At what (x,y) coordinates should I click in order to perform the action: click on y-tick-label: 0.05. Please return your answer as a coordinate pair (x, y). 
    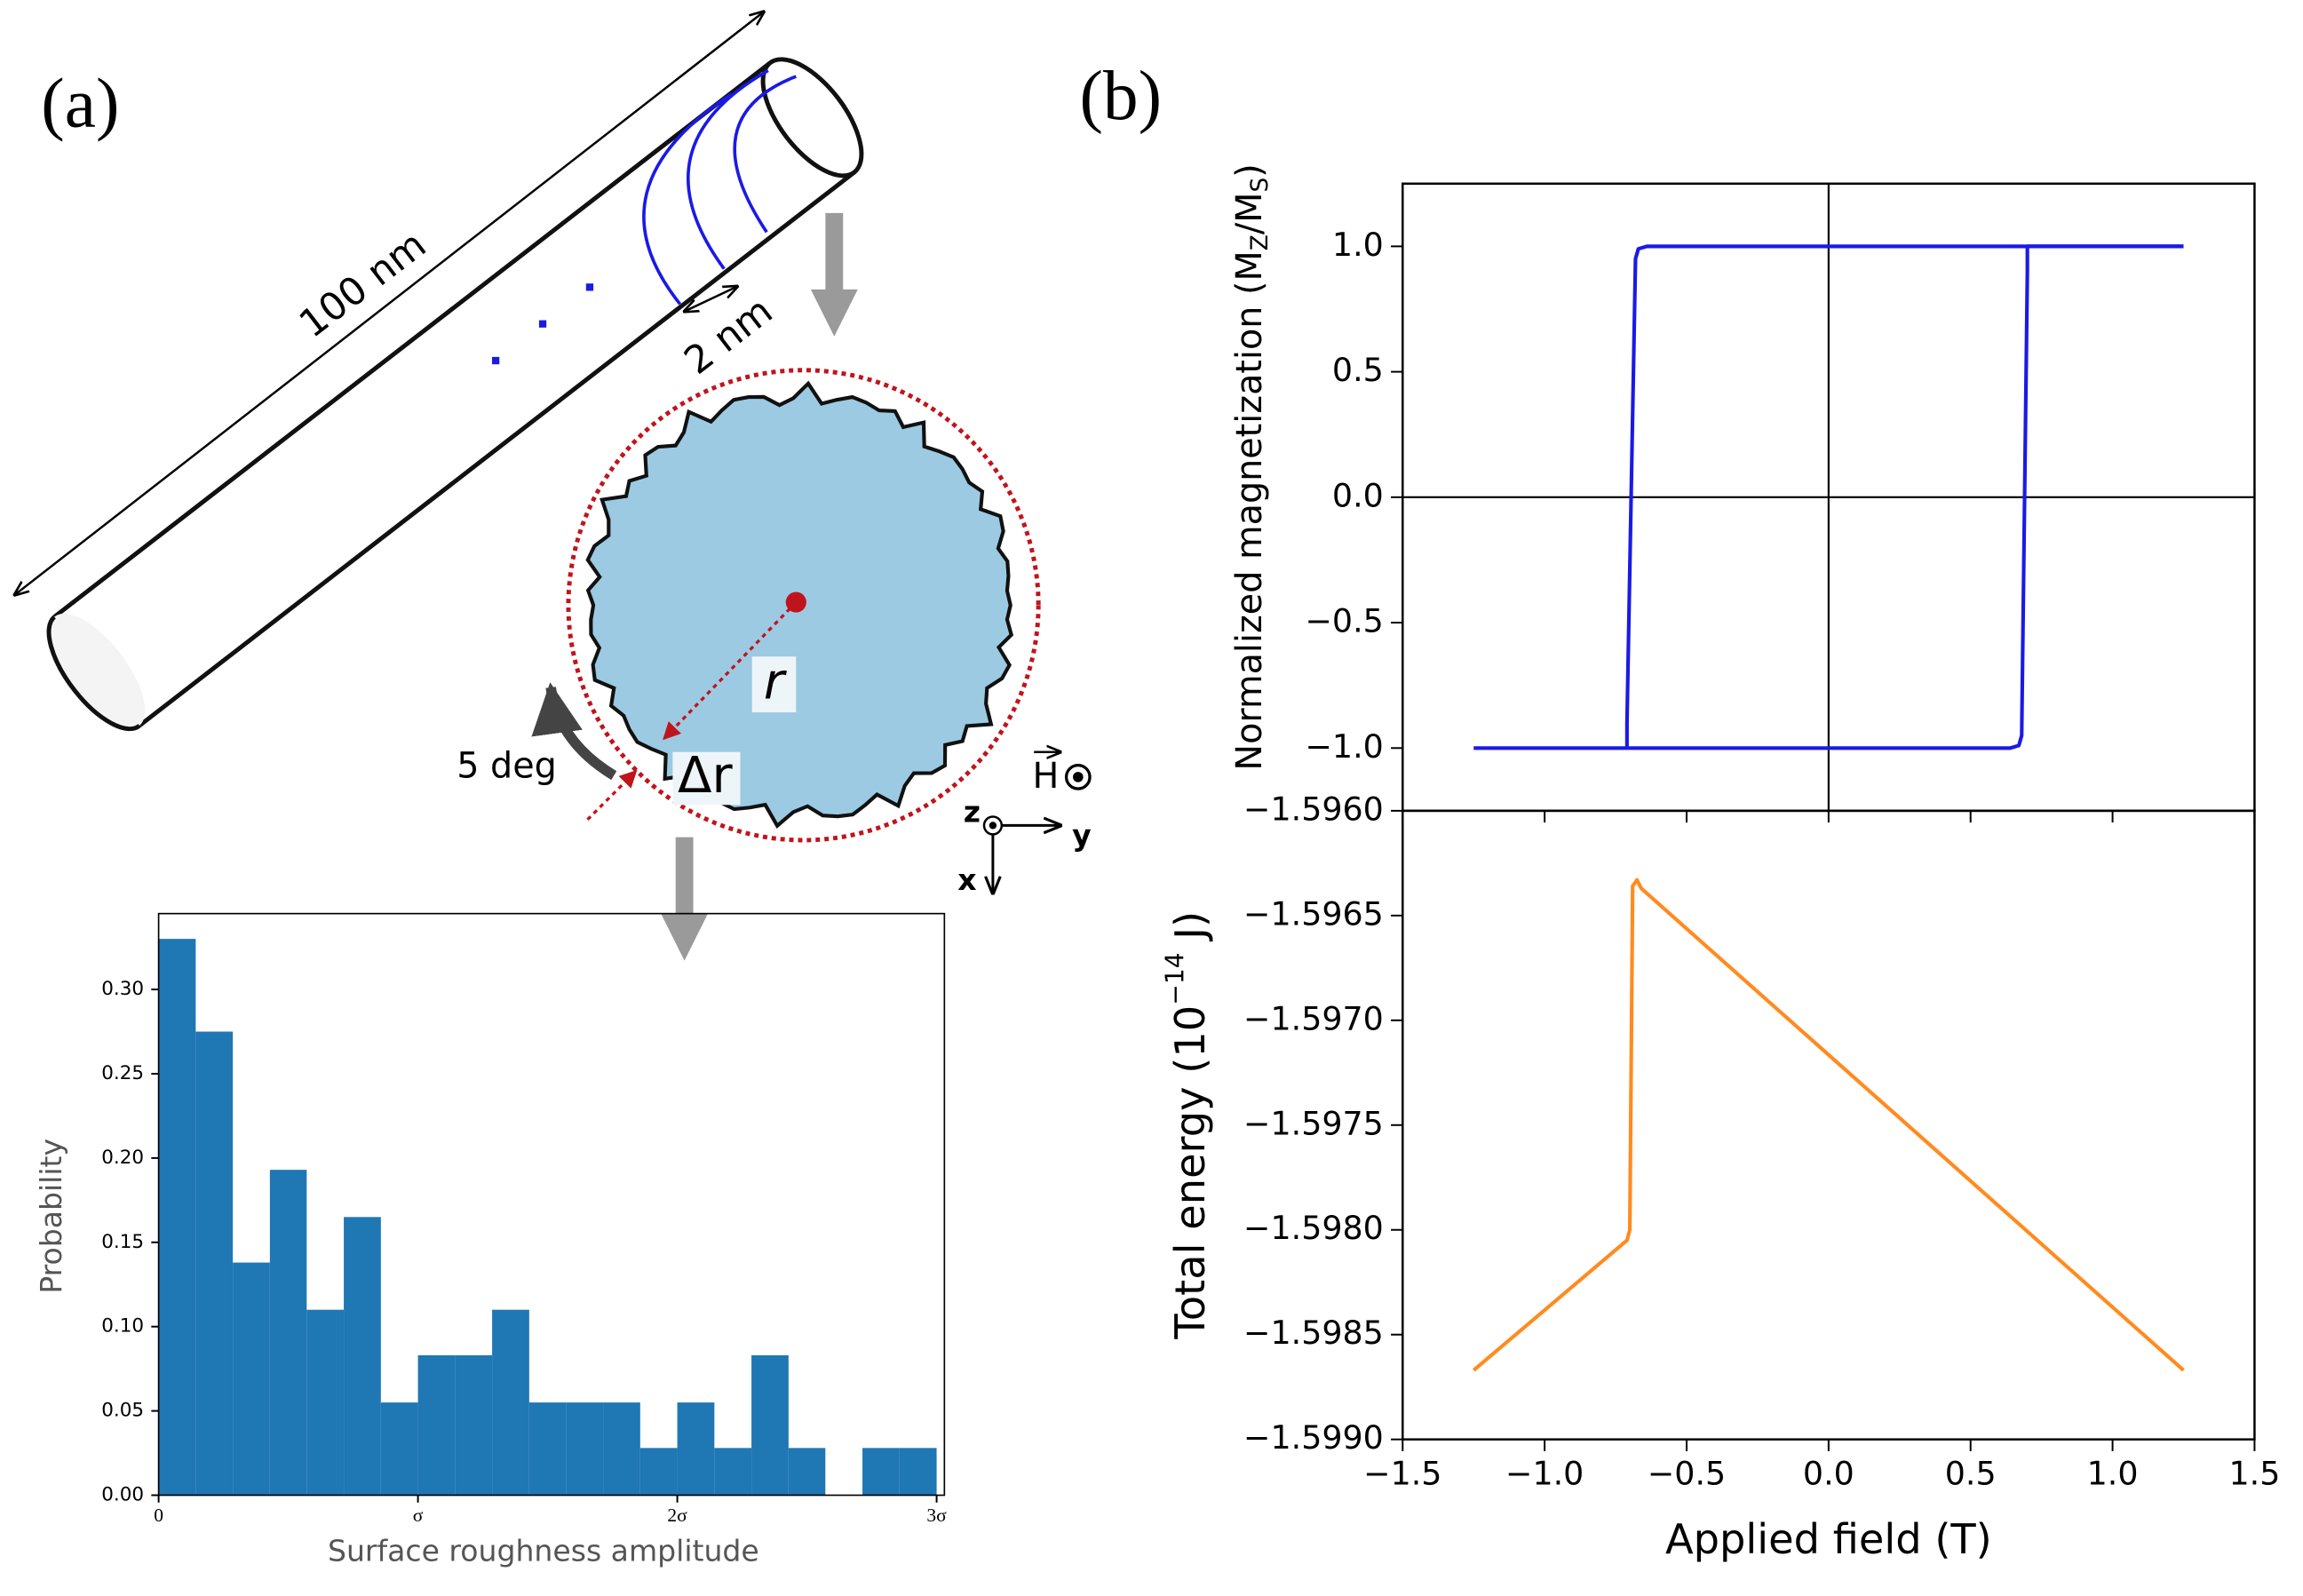
    Looking at the image, I should click on (122, 1411).